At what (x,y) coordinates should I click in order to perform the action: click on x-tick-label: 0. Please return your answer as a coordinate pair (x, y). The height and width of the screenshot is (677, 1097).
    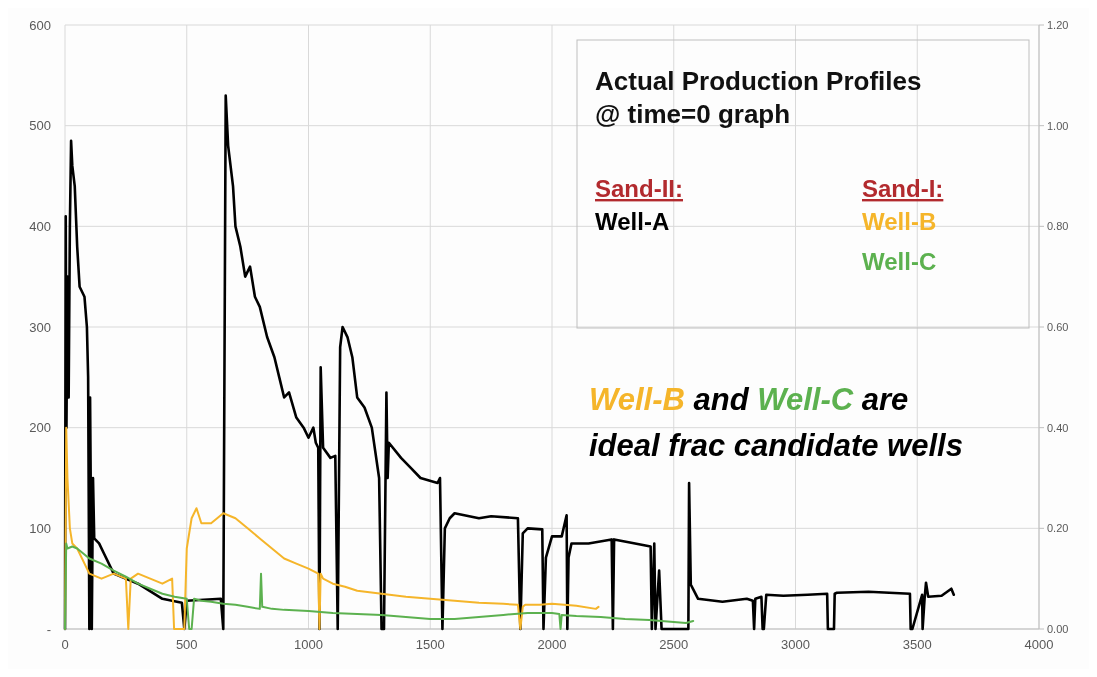
    Looking at the image, I should click on (65, 644).